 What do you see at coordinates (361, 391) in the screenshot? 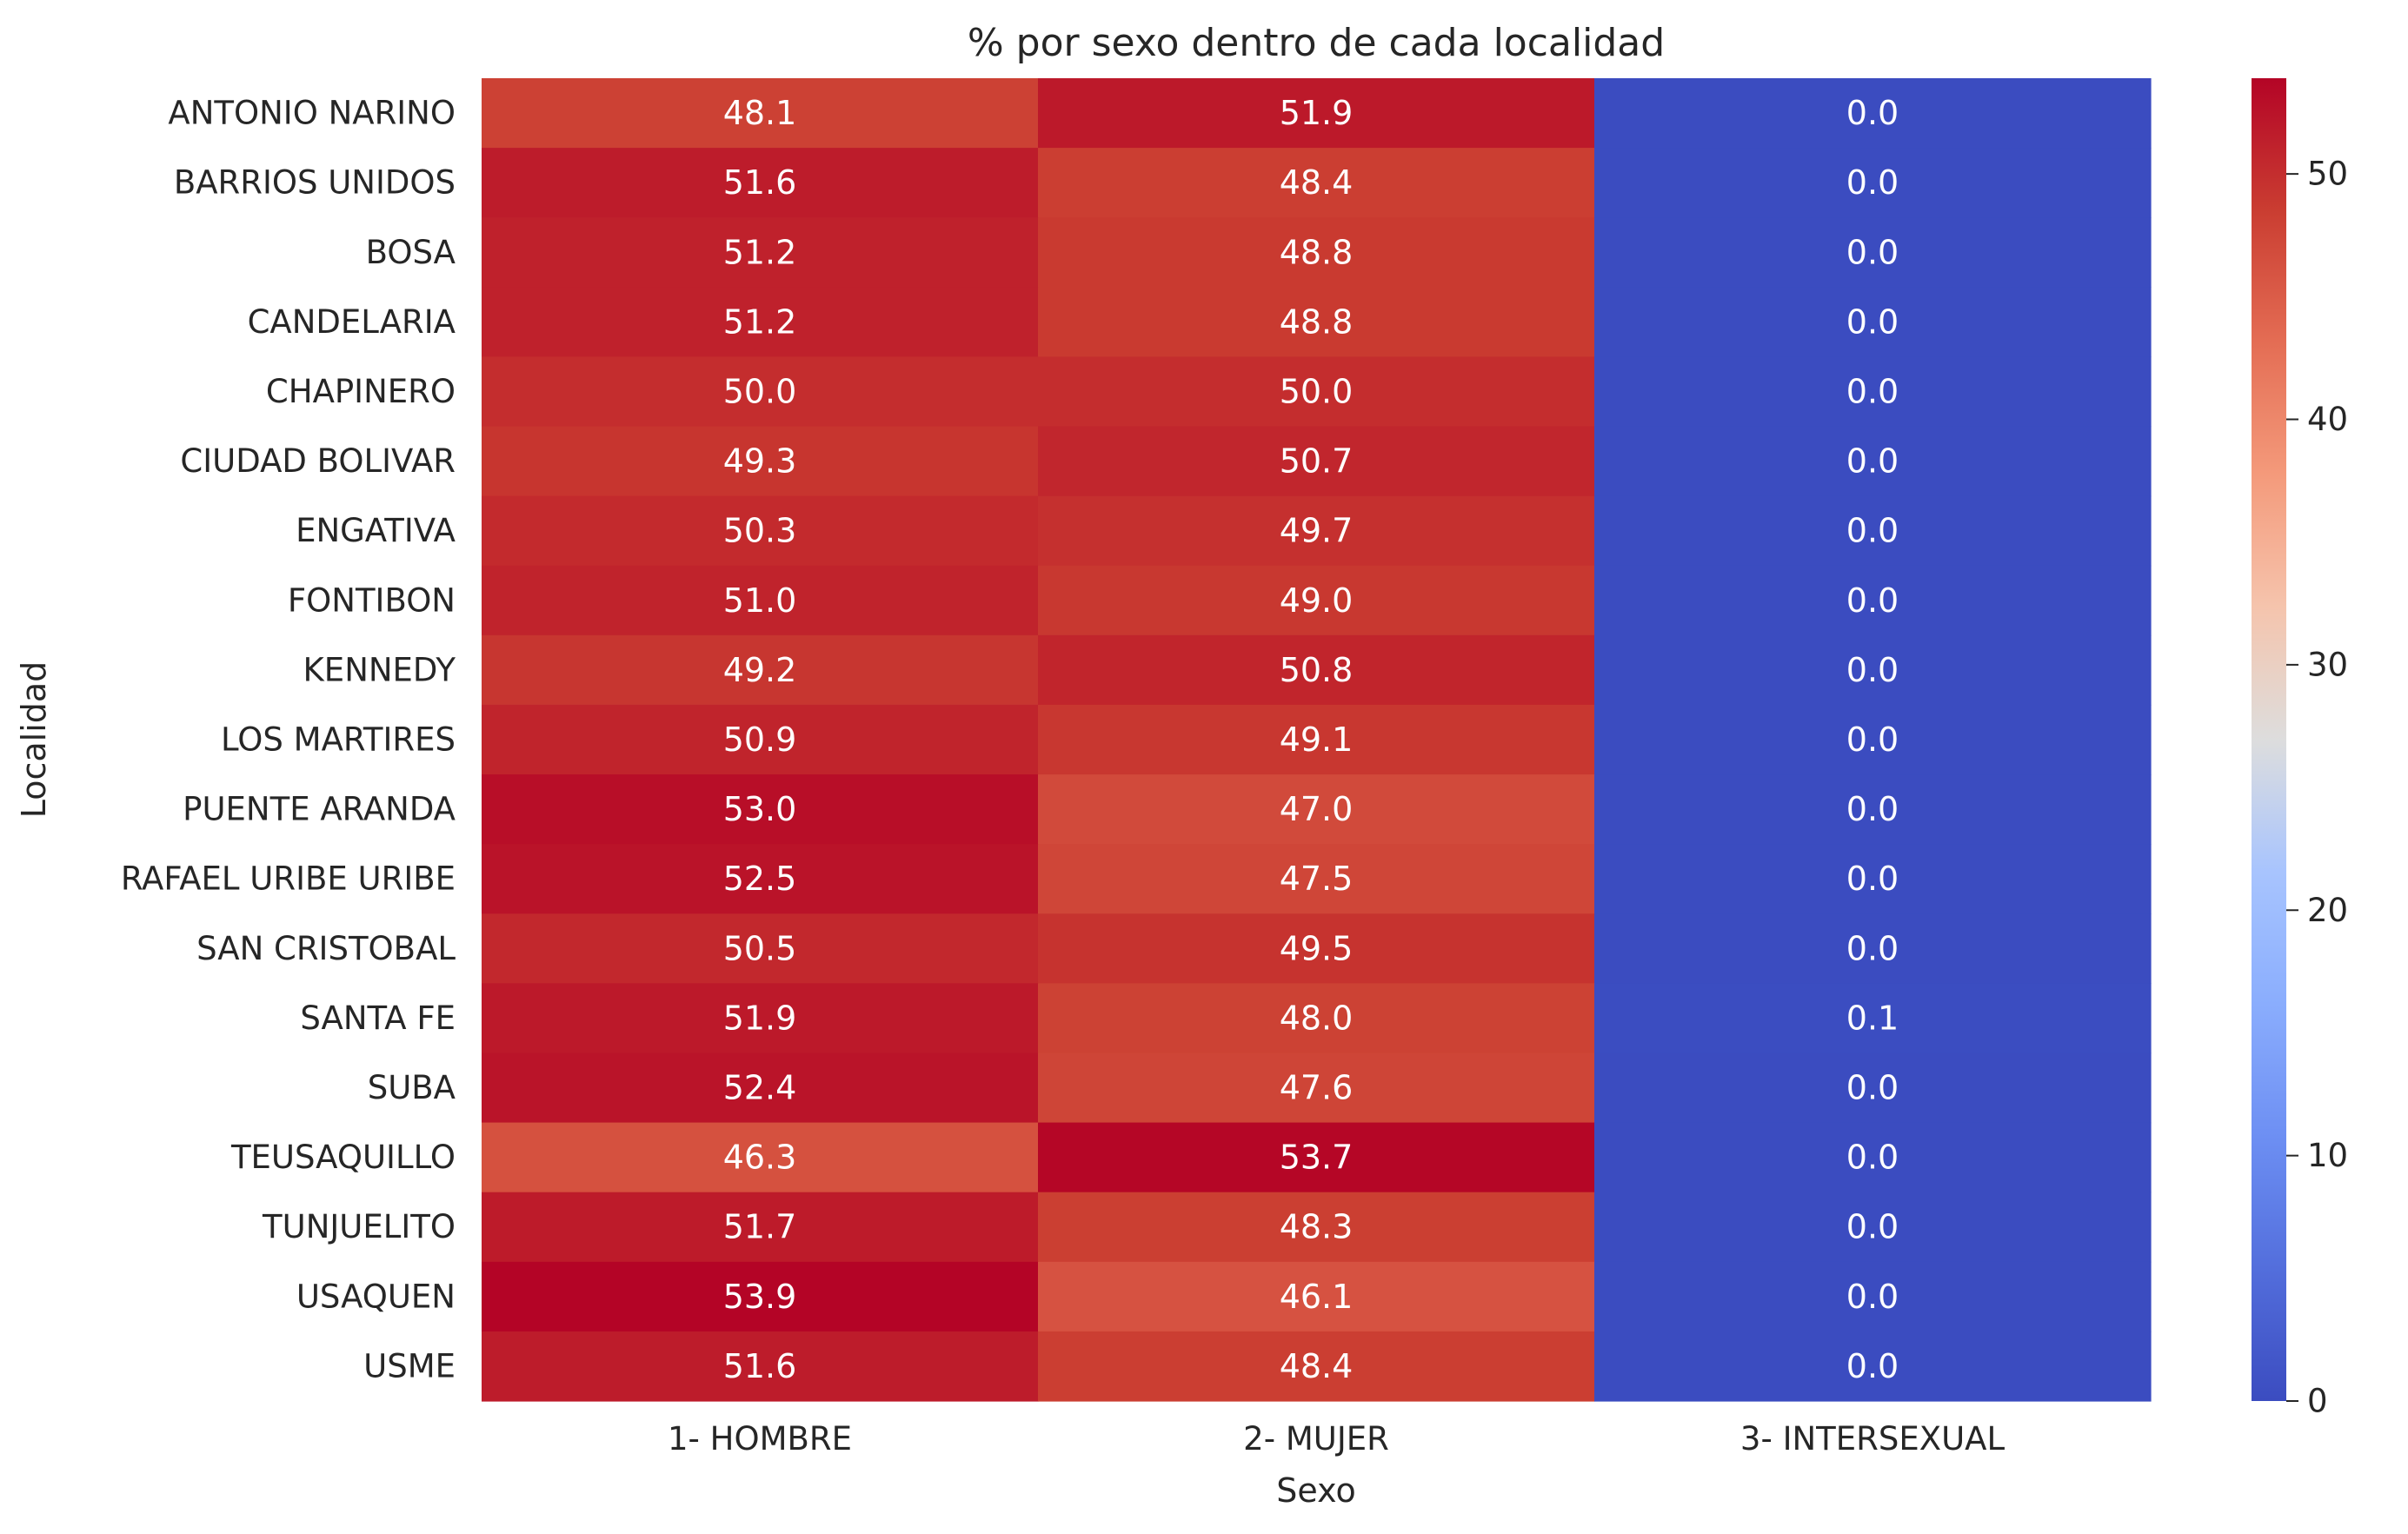
I see `y-tick-label: CHAPINERO` at bounding box center [361, 391].